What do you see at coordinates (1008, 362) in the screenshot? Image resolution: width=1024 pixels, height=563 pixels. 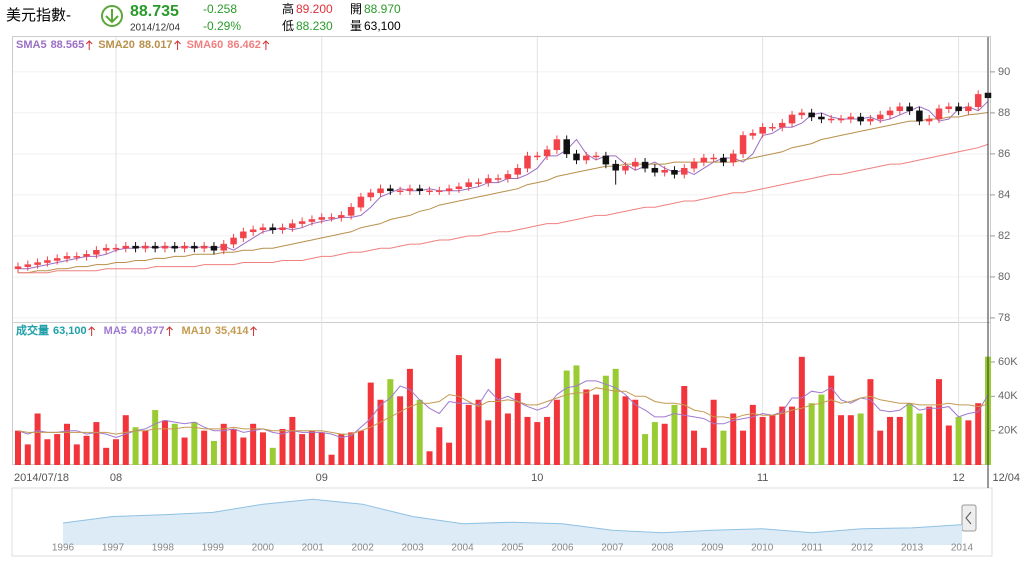 I see `y-tick-label: 60K` at bounding box center [1008, 362].